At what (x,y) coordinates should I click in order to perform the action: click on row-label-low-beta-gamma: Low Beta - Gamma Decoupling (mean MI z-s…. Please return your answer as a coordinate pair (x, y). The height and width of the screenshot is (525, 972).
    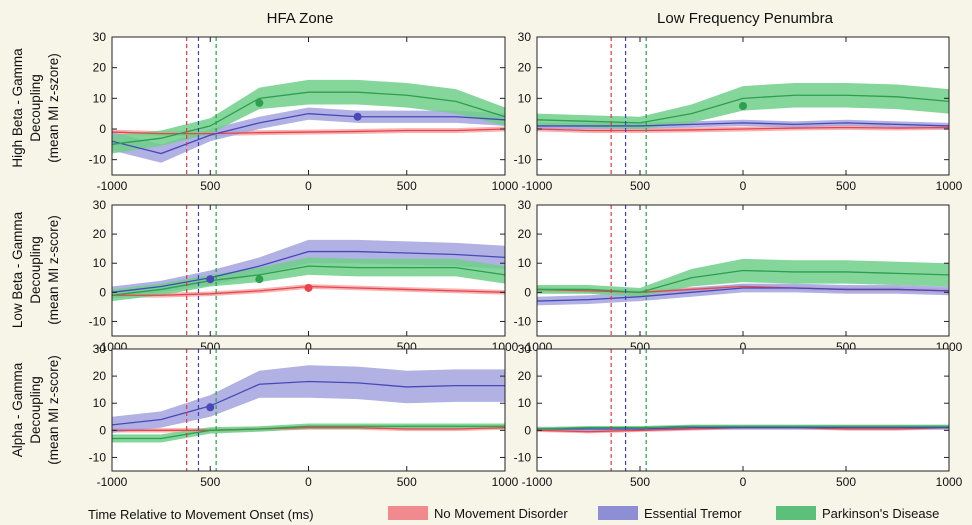
    Looking at the image, I should click on (35, 269).